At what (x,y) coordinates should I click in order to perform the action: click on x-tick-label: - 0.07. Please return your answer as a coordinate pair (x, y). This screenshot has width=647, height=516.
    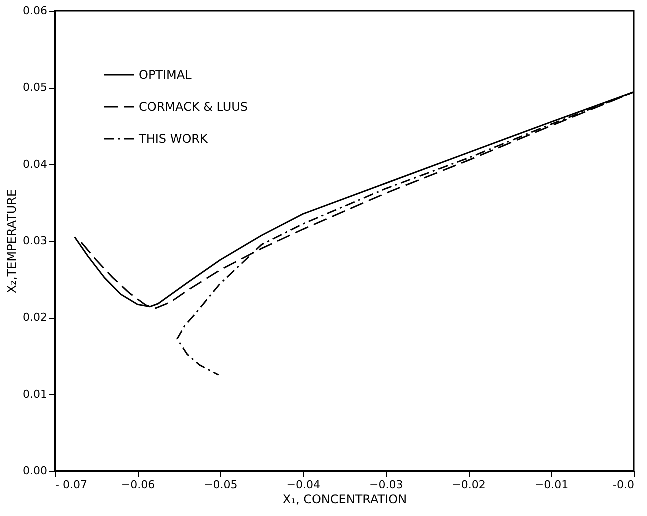
    Looking at the image, I should click on (72, 485).